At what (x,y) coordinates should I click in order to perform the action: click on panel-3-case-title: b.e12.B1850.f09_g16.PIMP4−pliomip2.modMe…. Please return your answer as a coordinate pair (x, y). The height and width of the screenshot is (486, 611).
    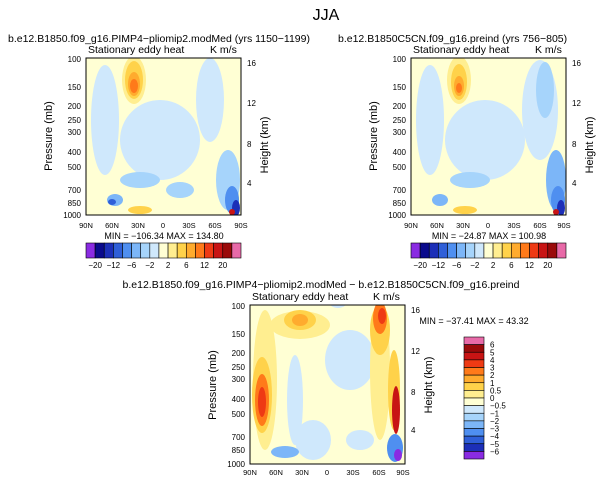
    Looking at the image, I should click on (321, 285).